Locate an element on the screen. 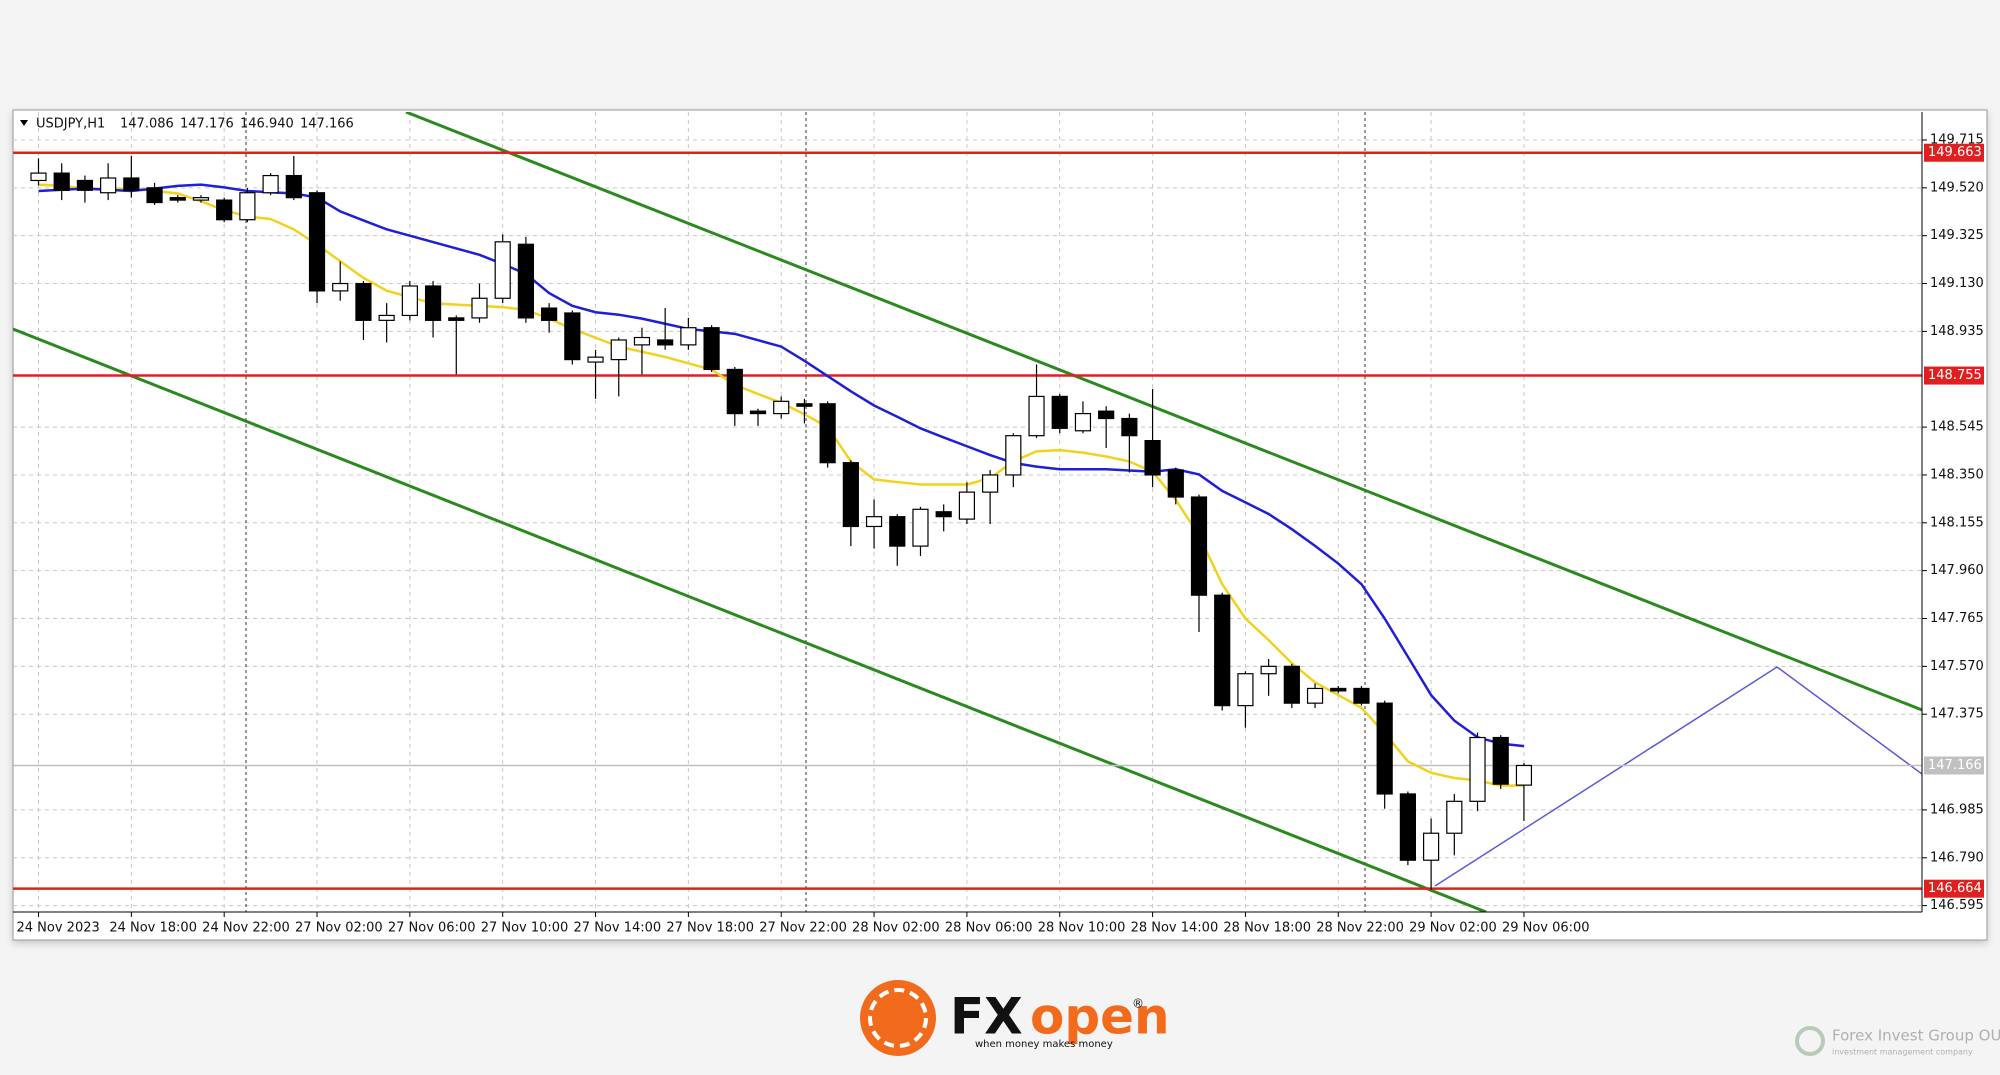 This screenshot has height=1075, width=2000. x-tick-label: 28 Nov 02:00 is located at coordinates (896, 928).